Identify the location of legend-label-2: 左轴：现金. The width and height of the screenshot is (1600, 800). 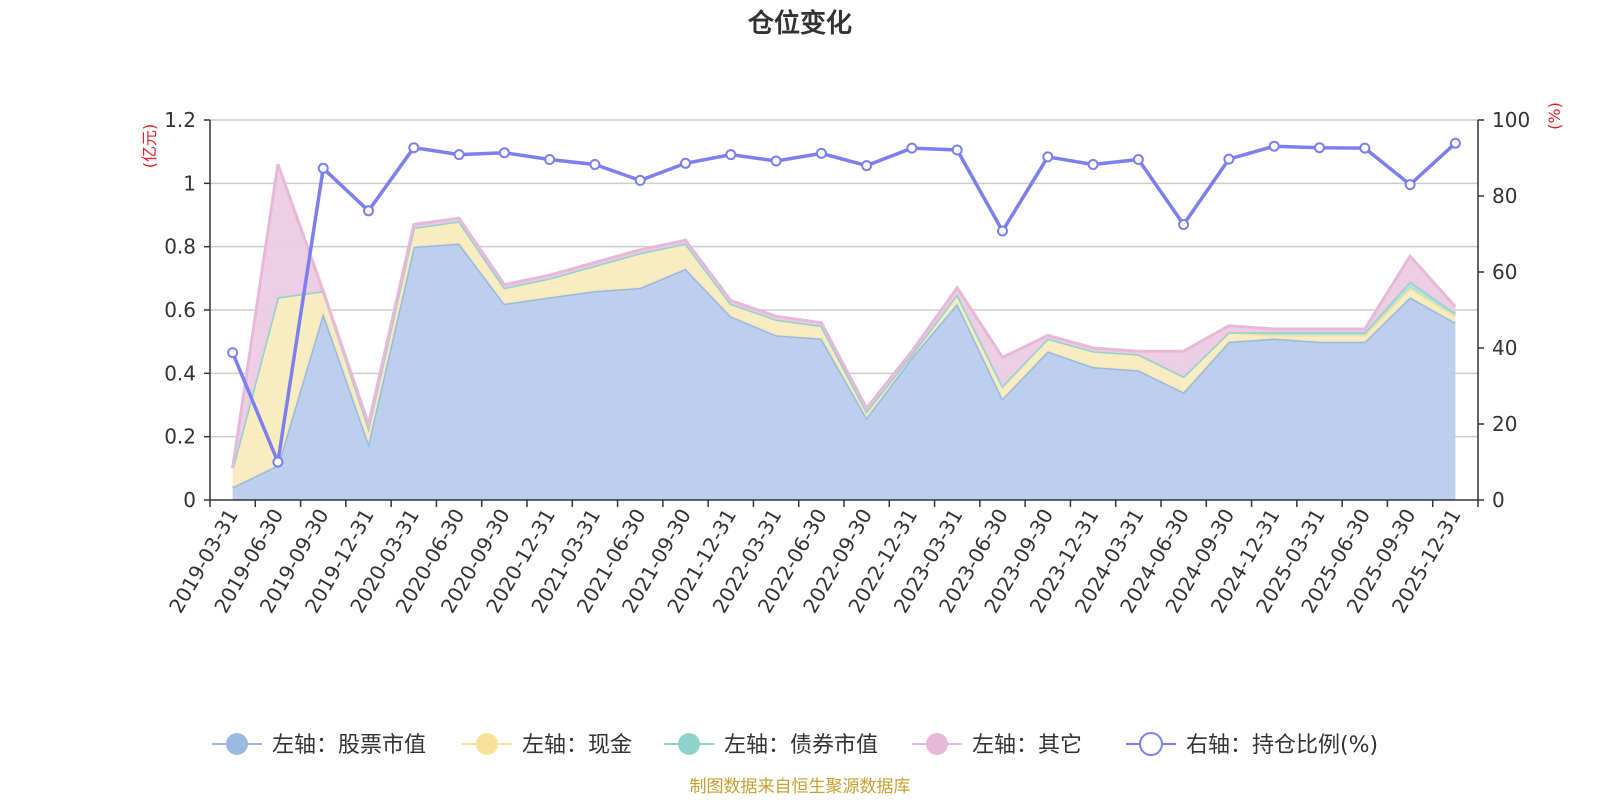
(577, 745).